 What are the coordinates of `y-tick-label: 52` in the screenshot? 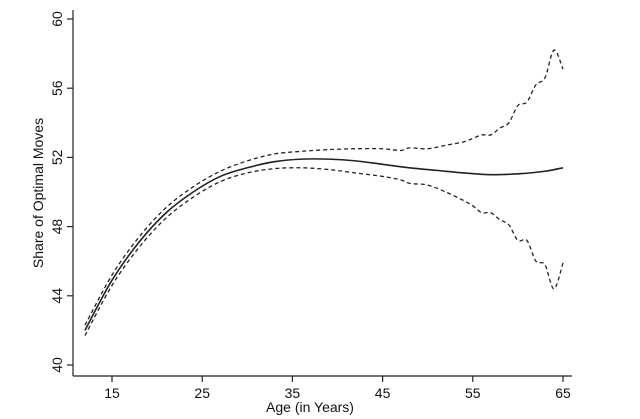 It's located at (57, 157).